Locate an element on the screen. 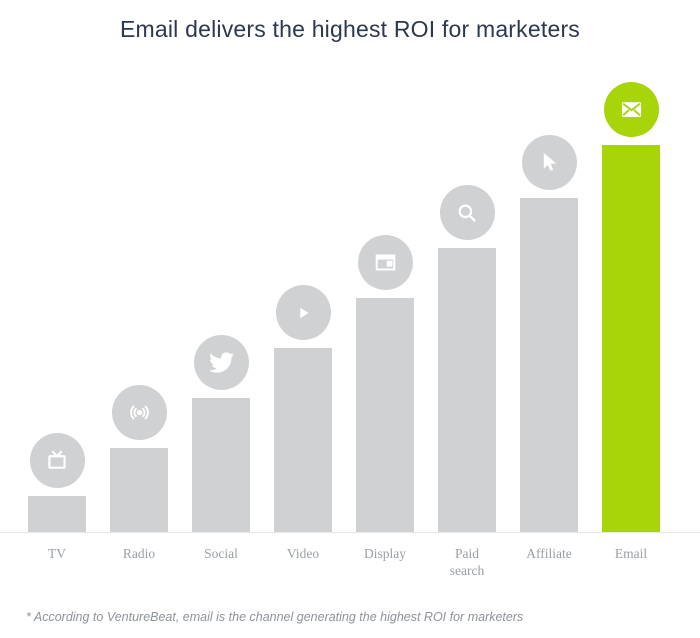 Image resolution: width=700 pixels, height=638 pixels. search-magnifier-icon is located at coordinates (467, 213).